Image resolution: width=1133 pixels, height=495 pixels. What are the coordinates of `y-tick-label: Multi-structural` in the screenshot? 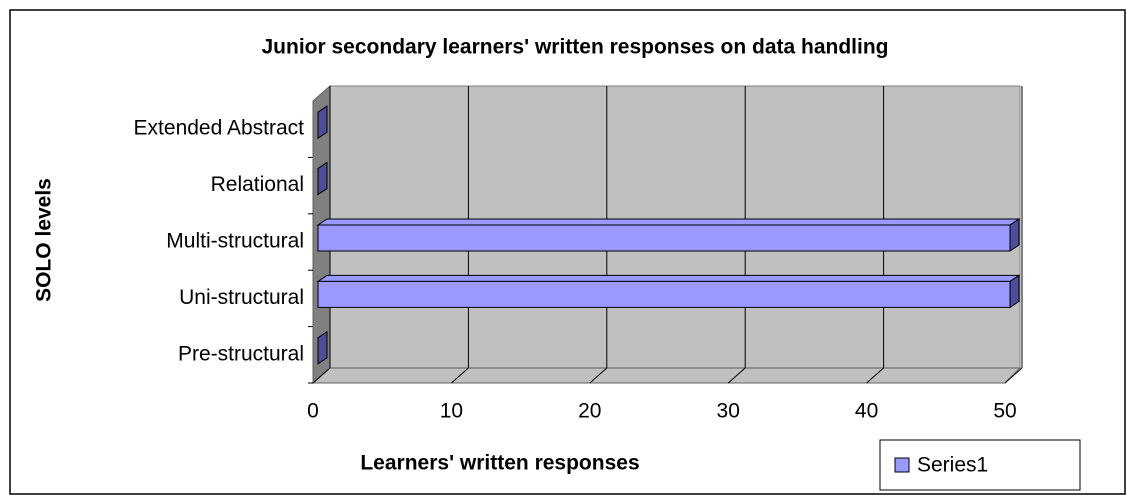 It's located at (235, 241).